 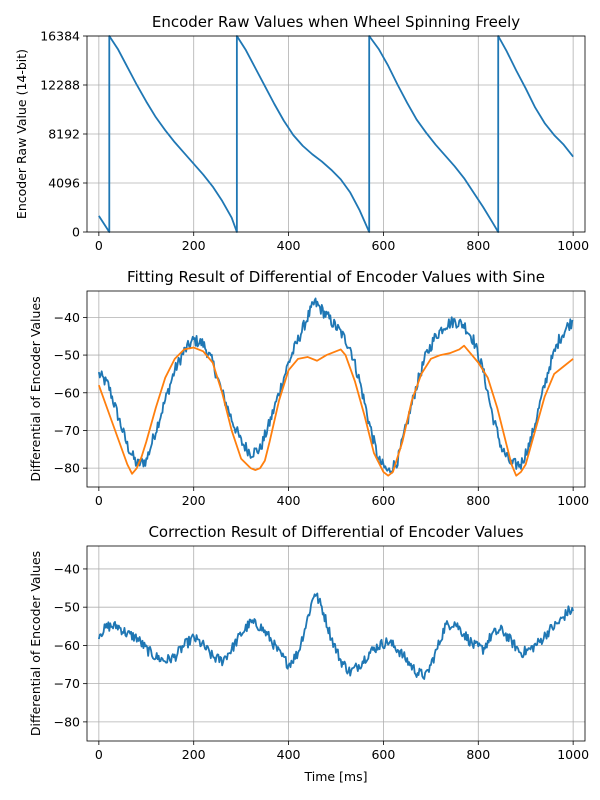 What do you see at coordinates (64, 183) in the screenshot?
I see `y-tick-label: 4096` at bounding box center [64, 183].